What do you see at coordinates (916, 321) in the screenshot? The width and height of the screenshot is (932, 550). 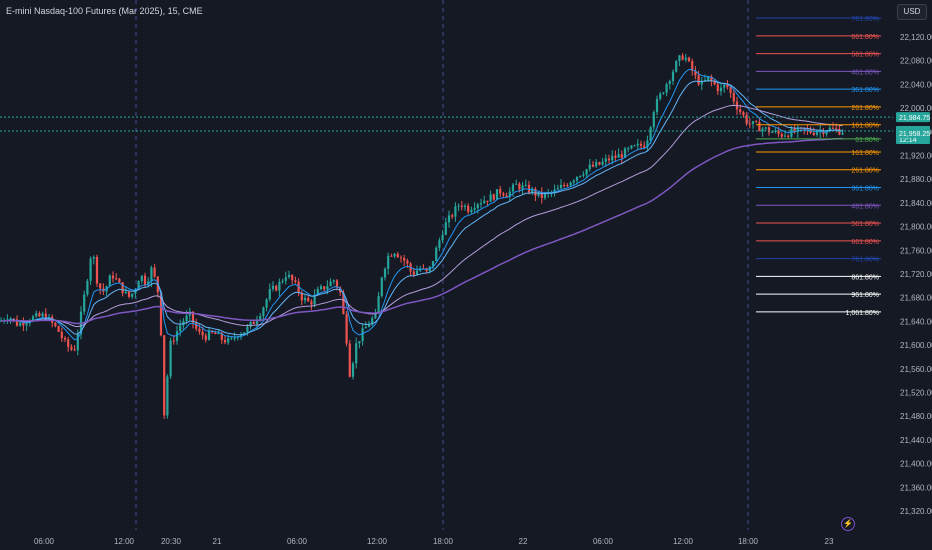 I see `y-tick-label: 21,640.00` at bounding box center [916, 321].